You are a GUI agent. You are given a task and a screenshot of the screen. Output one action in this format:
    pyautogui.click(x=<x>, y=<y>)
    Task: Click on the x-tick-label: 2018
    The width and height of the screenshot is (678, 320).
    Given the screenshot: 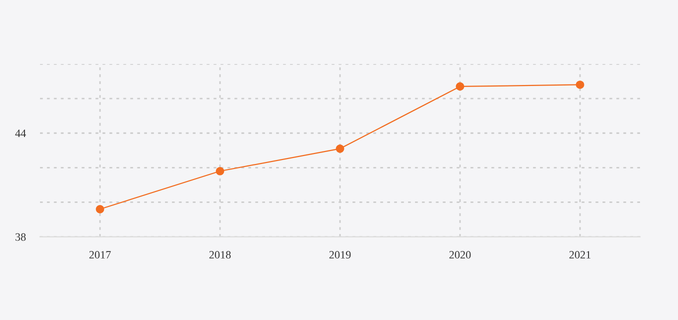 What is the action you would take?
    pyautogui.click(x=220, y=255)
    